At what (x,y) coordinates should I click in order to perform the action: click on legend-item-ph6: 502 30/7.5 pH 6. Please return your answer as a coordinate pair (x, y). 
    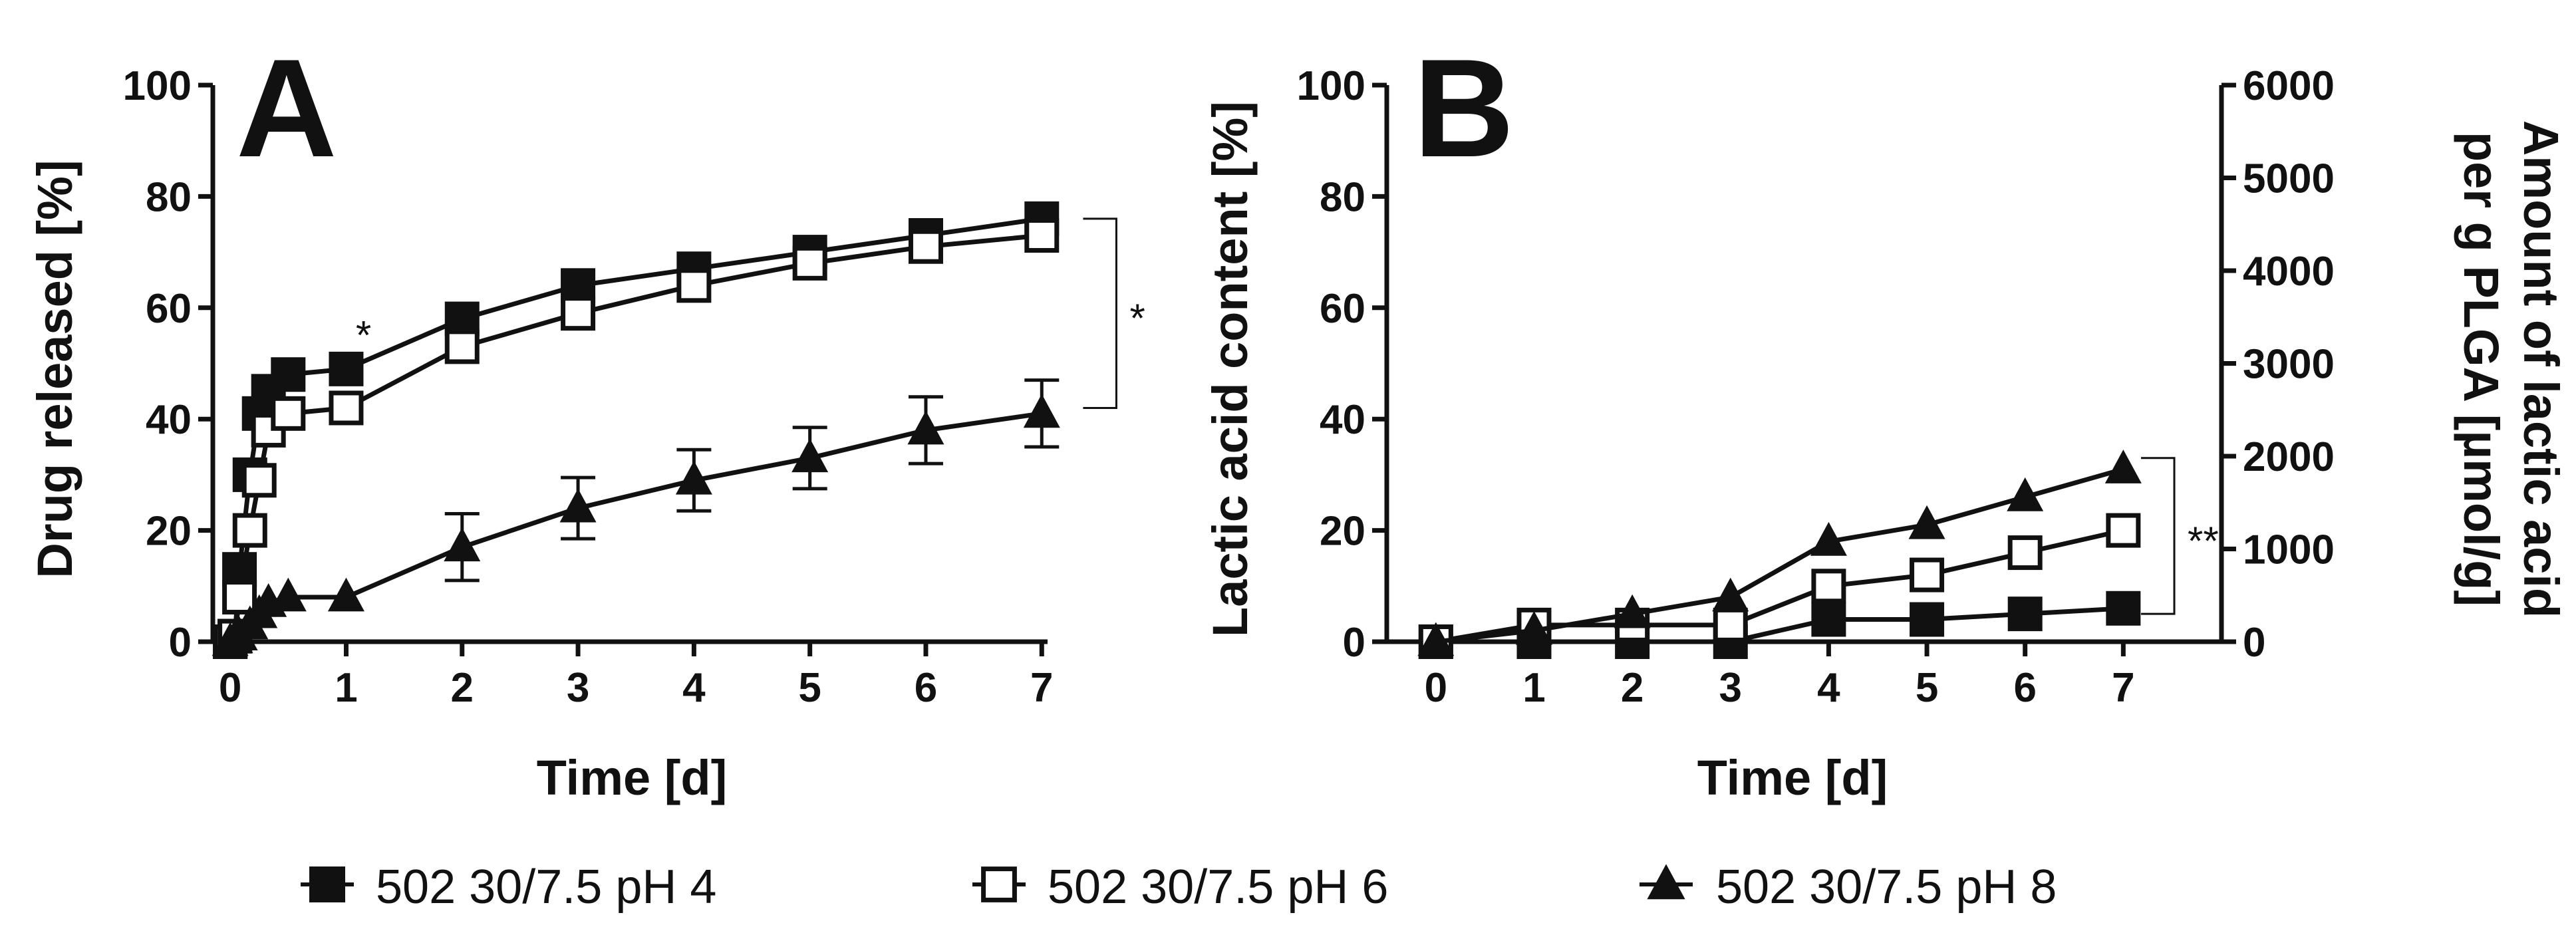
    Looking at the image, I should click on (1180, 887).